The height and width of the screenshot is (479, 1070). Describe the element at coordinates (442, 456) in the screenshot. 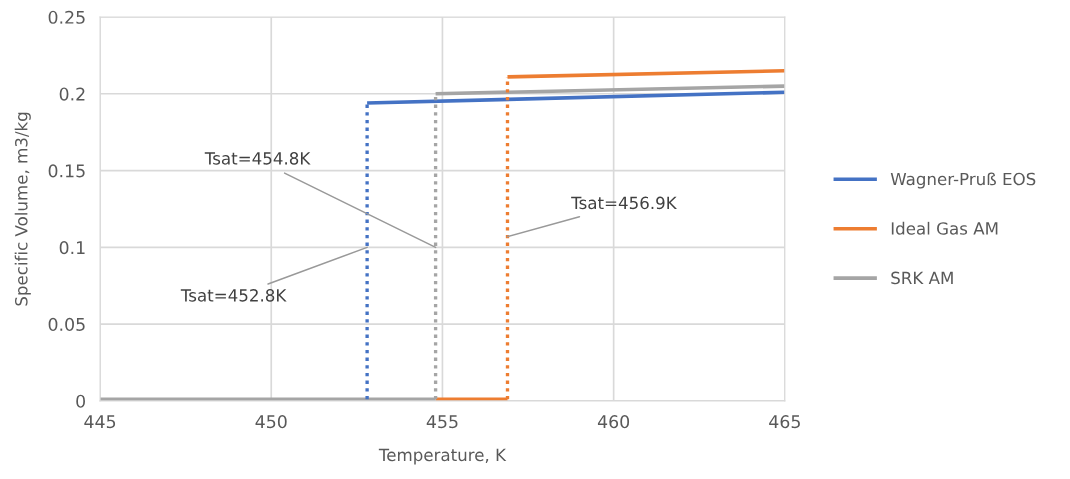

I see `x-axis-title: Temperature, K` at that location.